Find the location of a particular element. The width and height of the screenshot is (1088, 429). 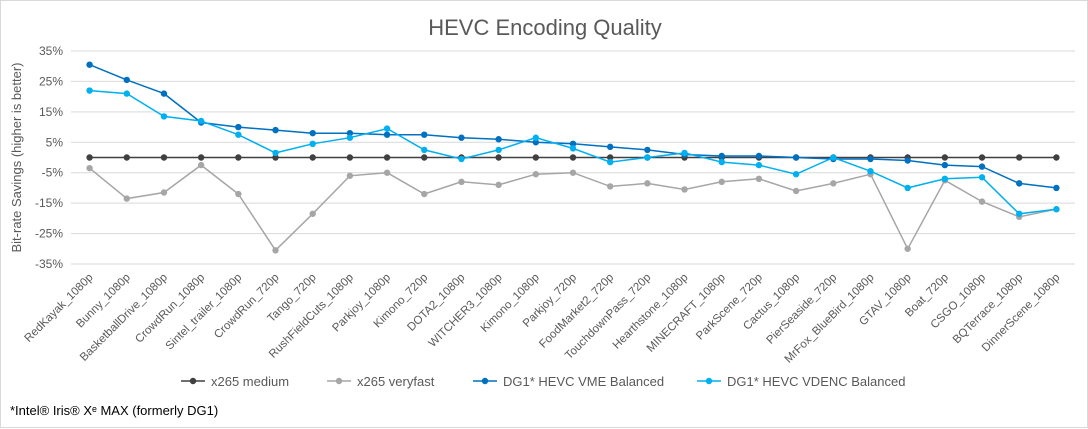

y-tick-label: 25% is located at coordinates (51, 81).